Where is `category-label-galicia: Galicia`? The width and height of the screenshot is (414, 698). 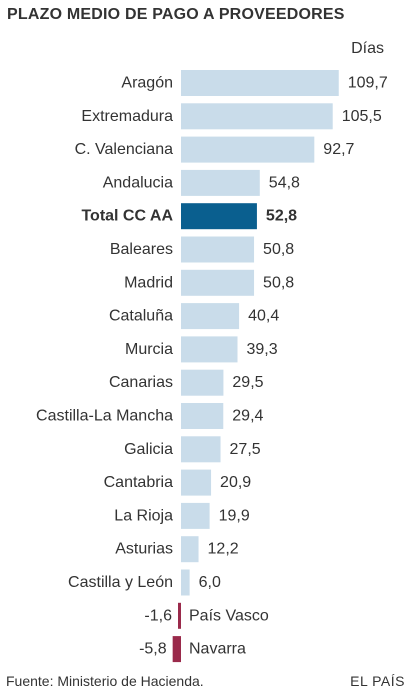
category-label-galicia: Galicia is located at coordinates (148, 449).